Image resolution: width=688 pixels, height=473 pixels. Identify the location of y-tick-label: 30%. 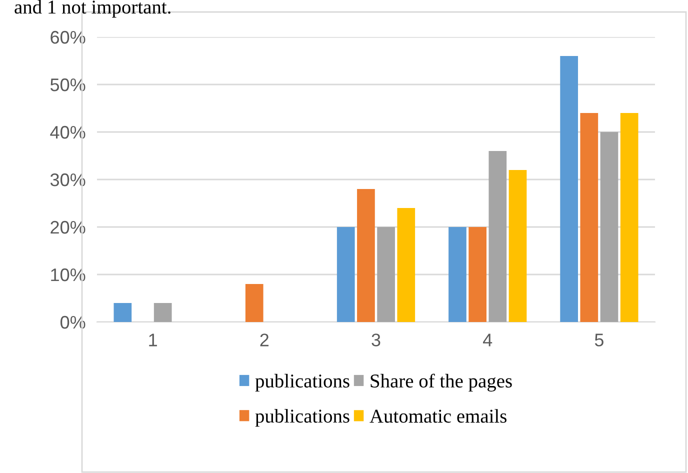
(68, 179).